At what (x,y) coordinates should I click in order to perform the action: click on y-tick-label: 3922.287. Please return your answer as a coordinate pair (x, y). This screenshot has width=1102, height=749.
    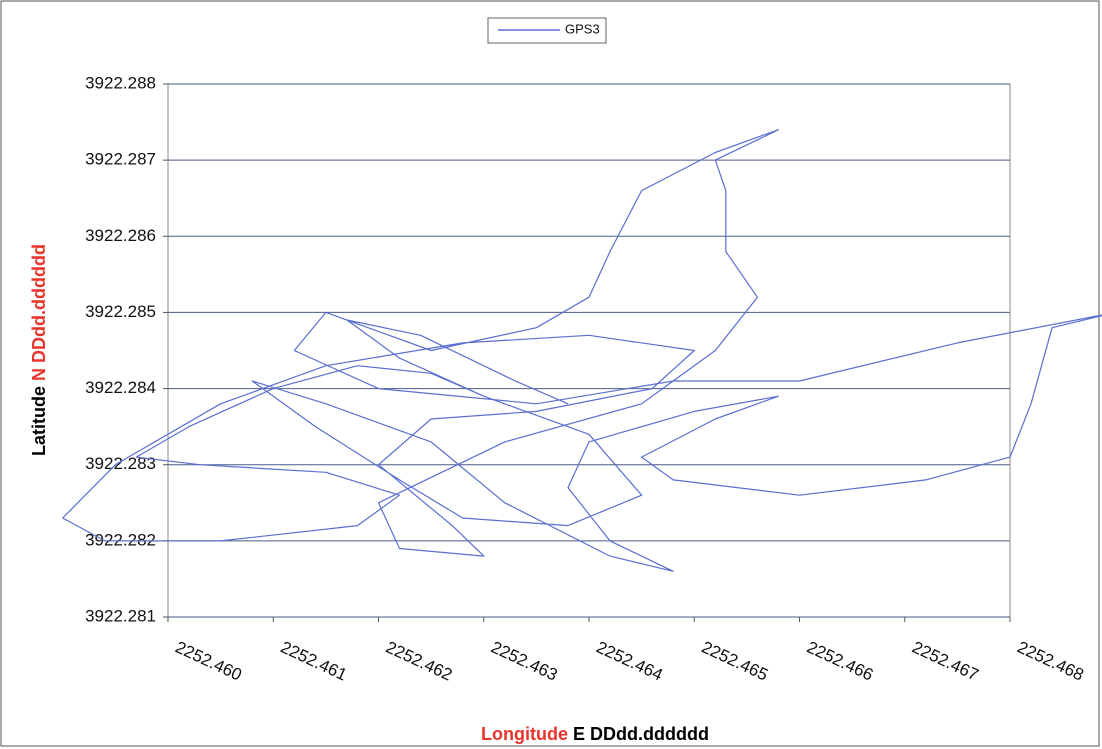
    Looking at the image, I should click on (120, 159).